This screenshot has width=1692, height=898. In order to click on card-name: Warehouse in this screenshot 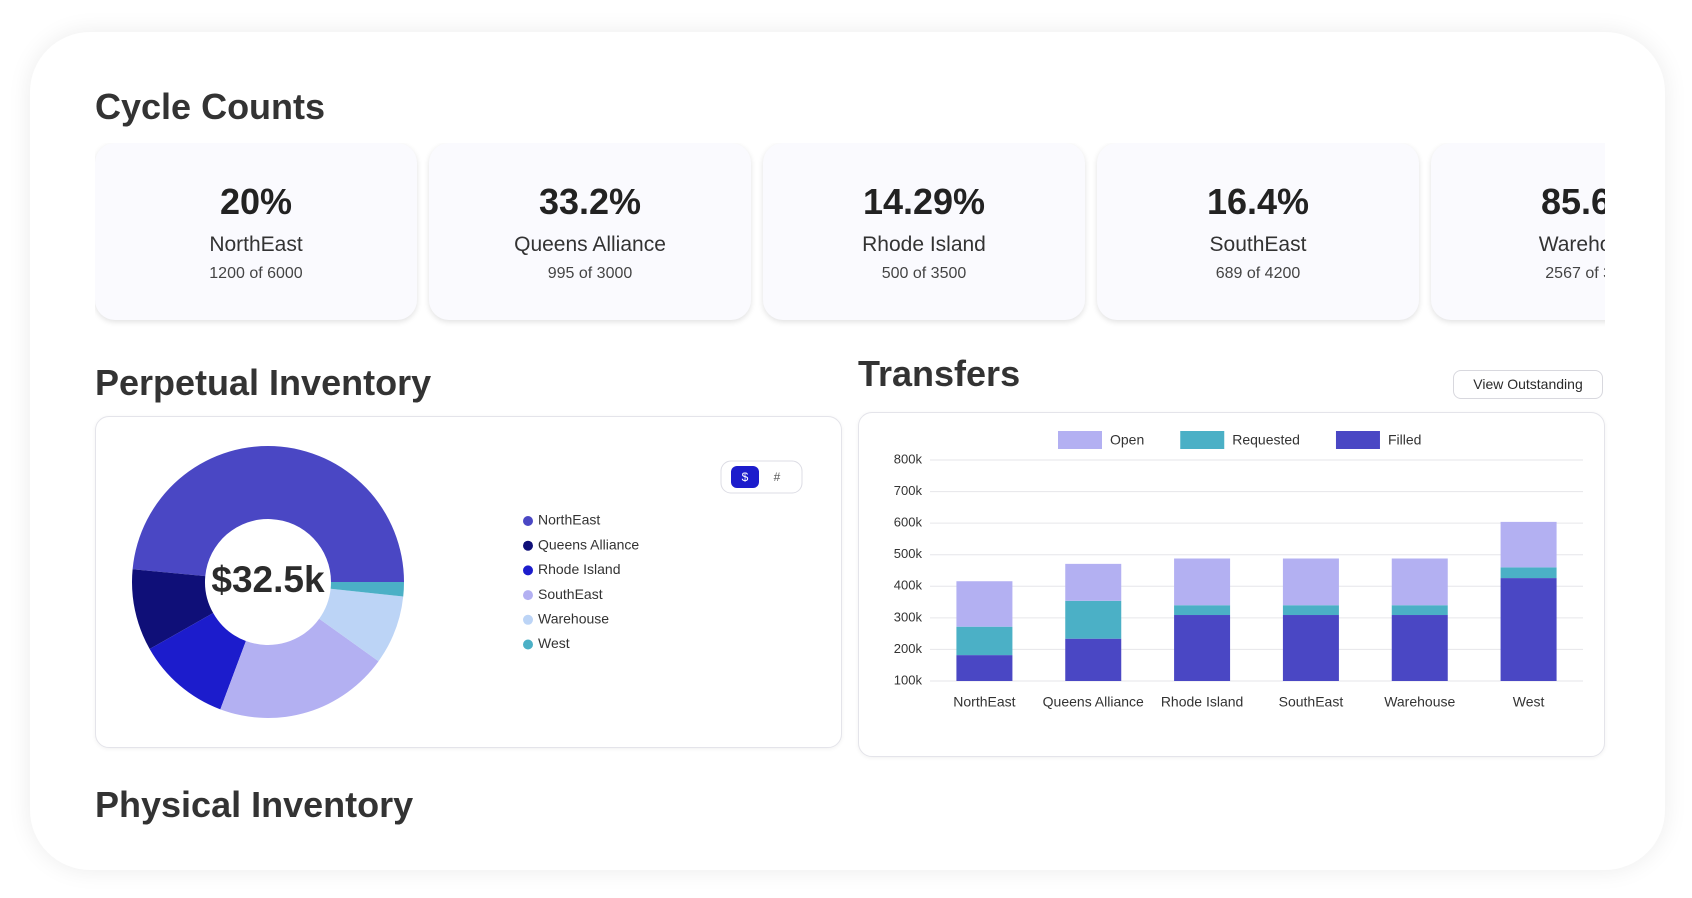, I will do `click(1571, 244)`.